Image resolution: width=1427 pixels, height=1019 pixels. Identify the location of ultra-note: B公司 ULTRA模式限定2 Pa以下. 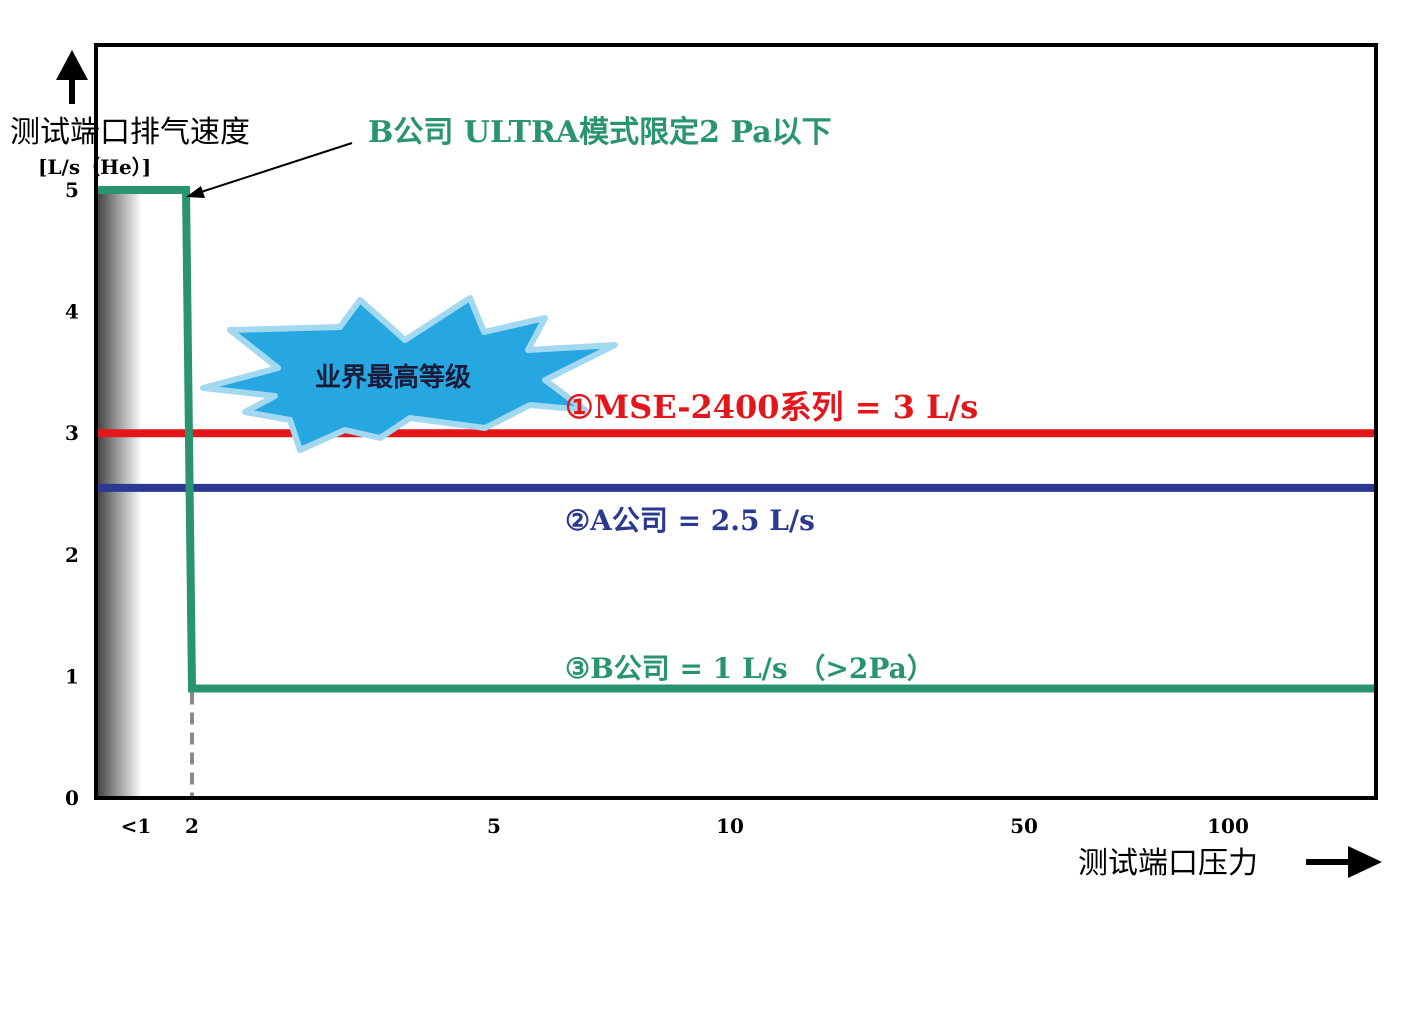
(600, 132).